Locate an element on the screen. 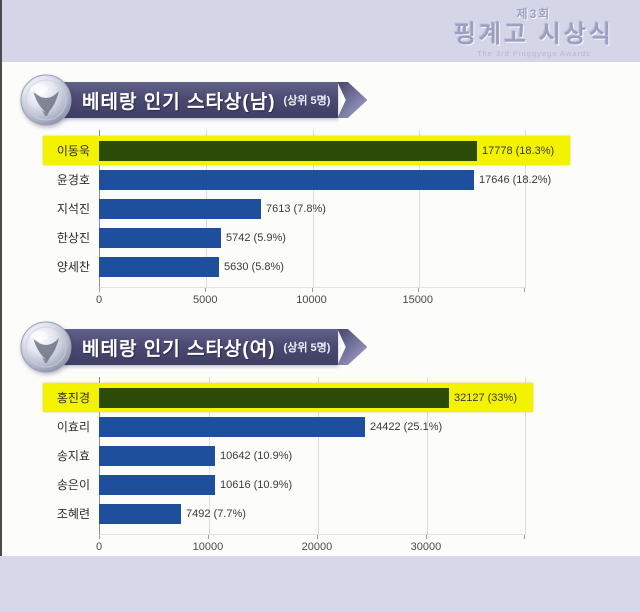 The width and height of the screenshot is (640, 612). category-label: 양세찬 is located at coordinates (73, 267).